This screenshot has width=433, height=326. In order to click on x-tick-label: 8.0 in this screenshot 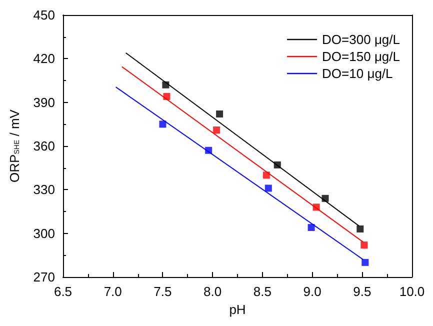, I will do `click(213, 291)`.